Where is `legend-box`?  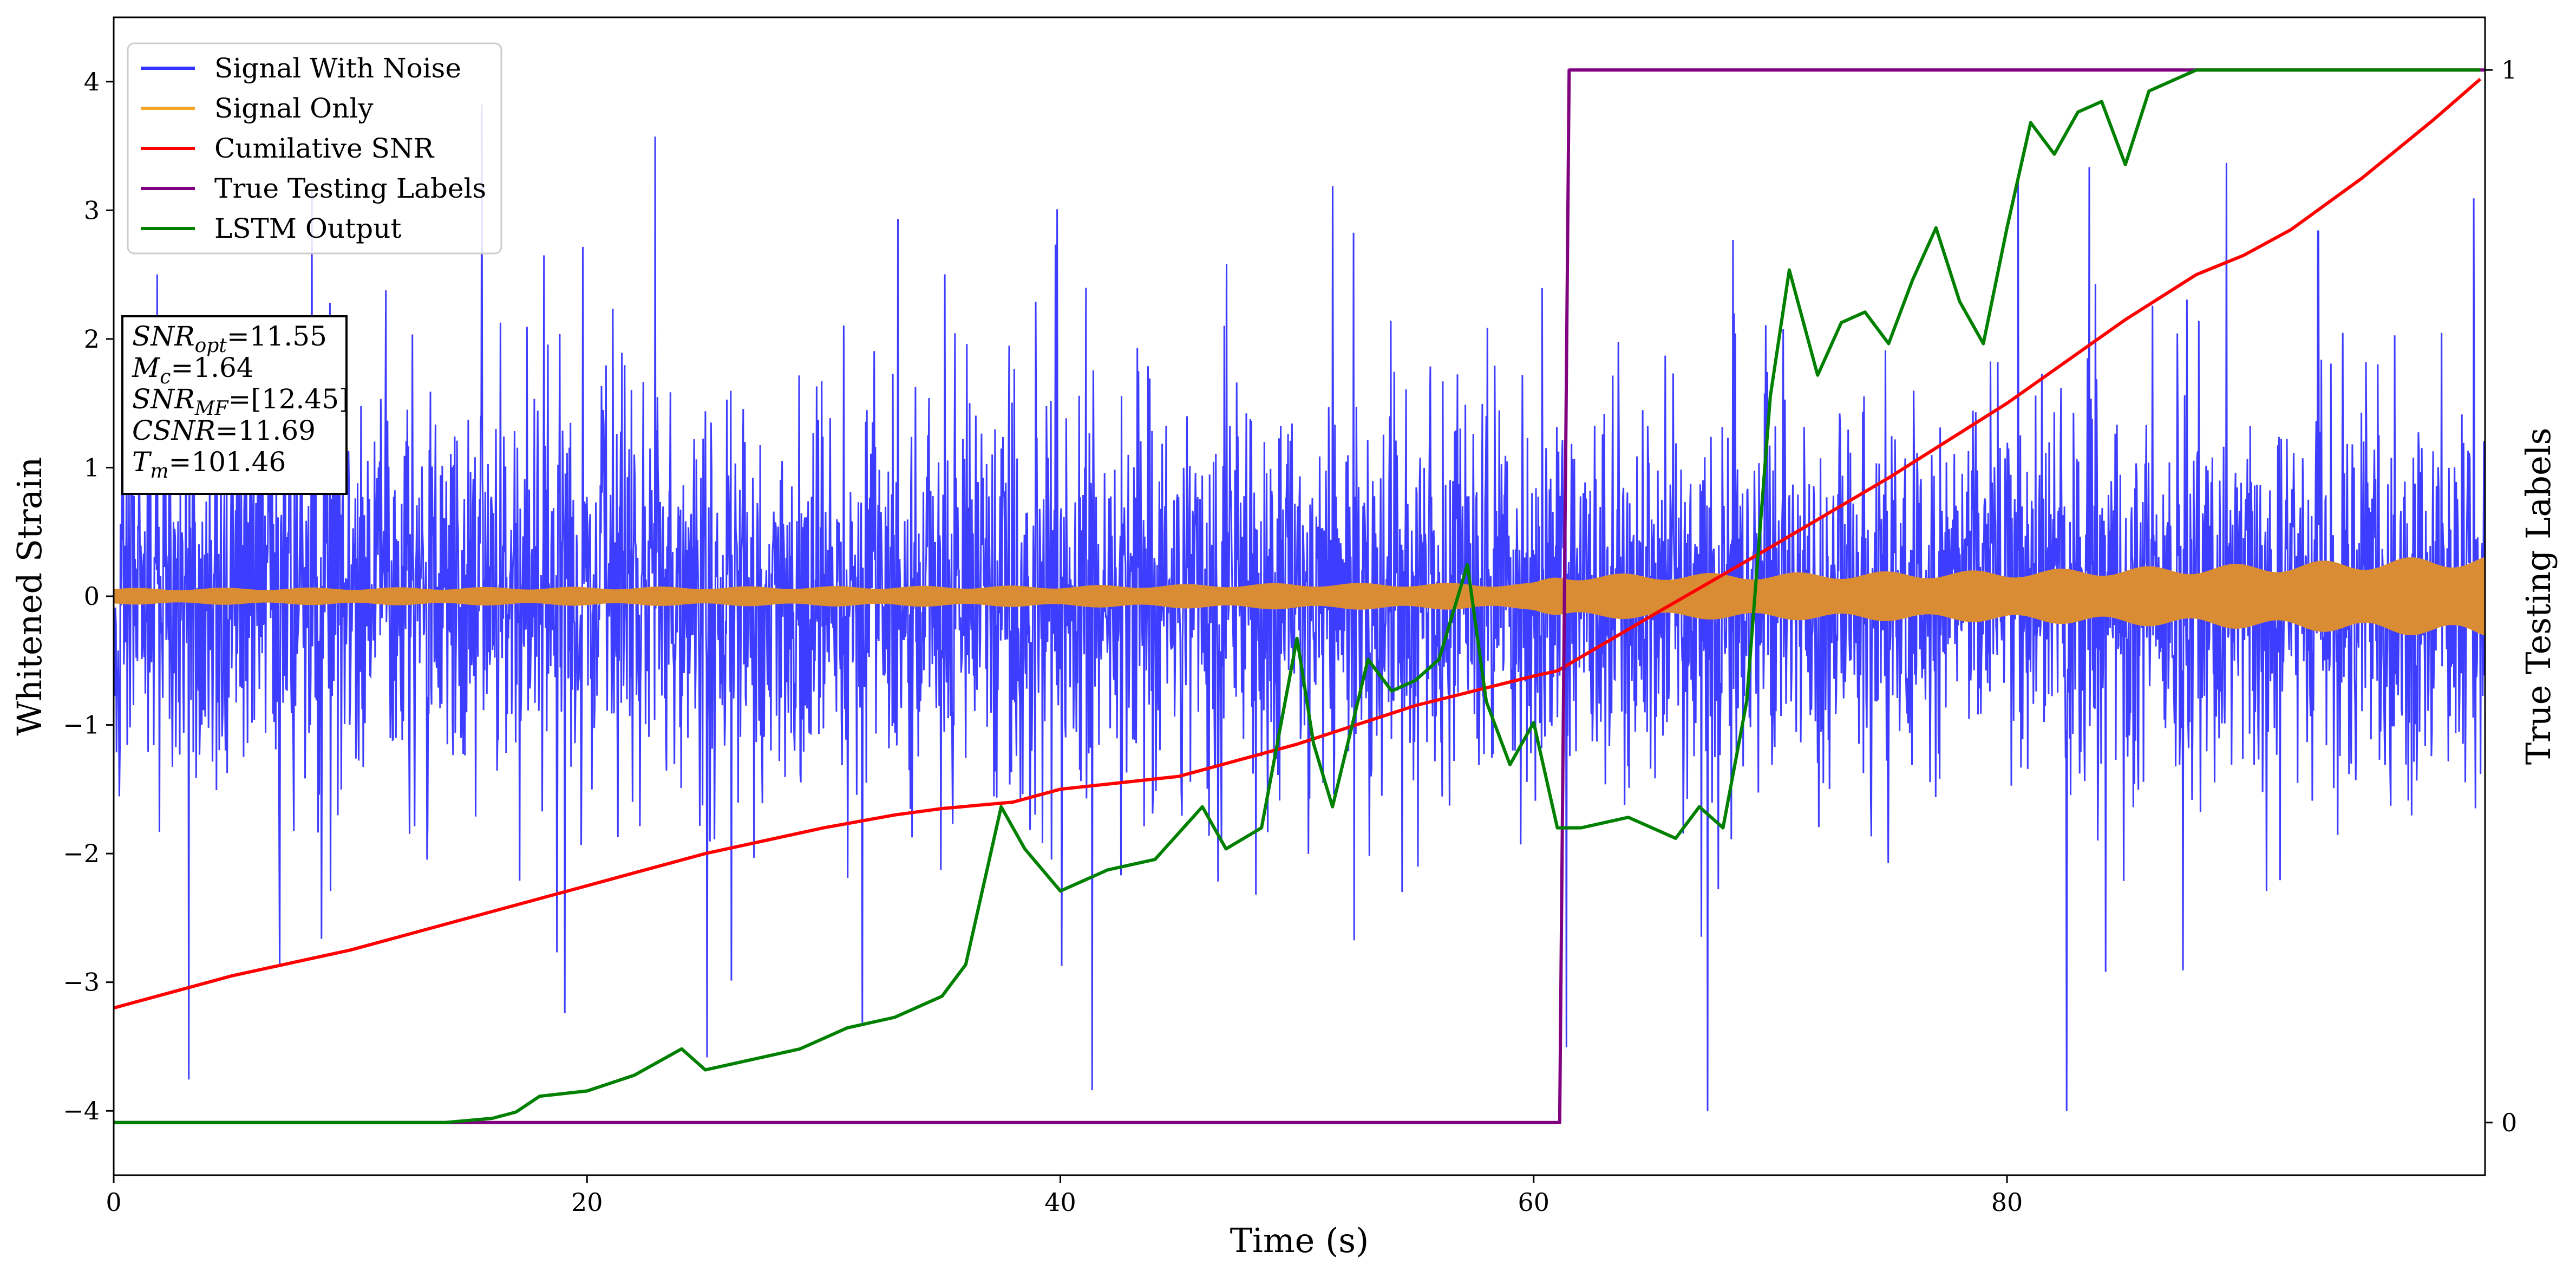
legend-box is located at coordinates (315, 148).